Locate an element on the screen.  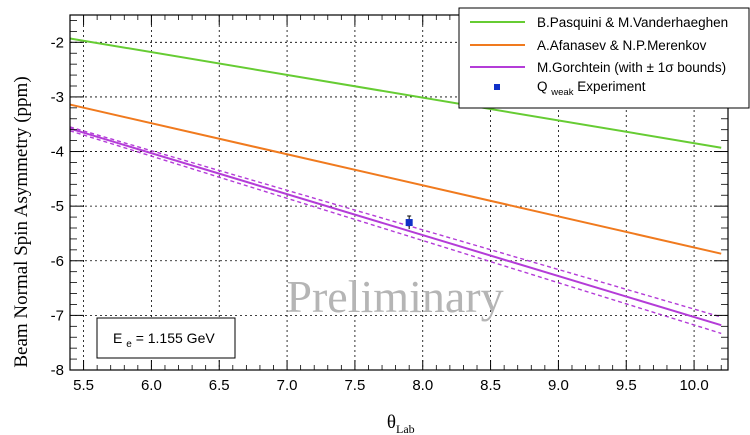
y-tick-label: -8 is located at coordinates (57, 370).